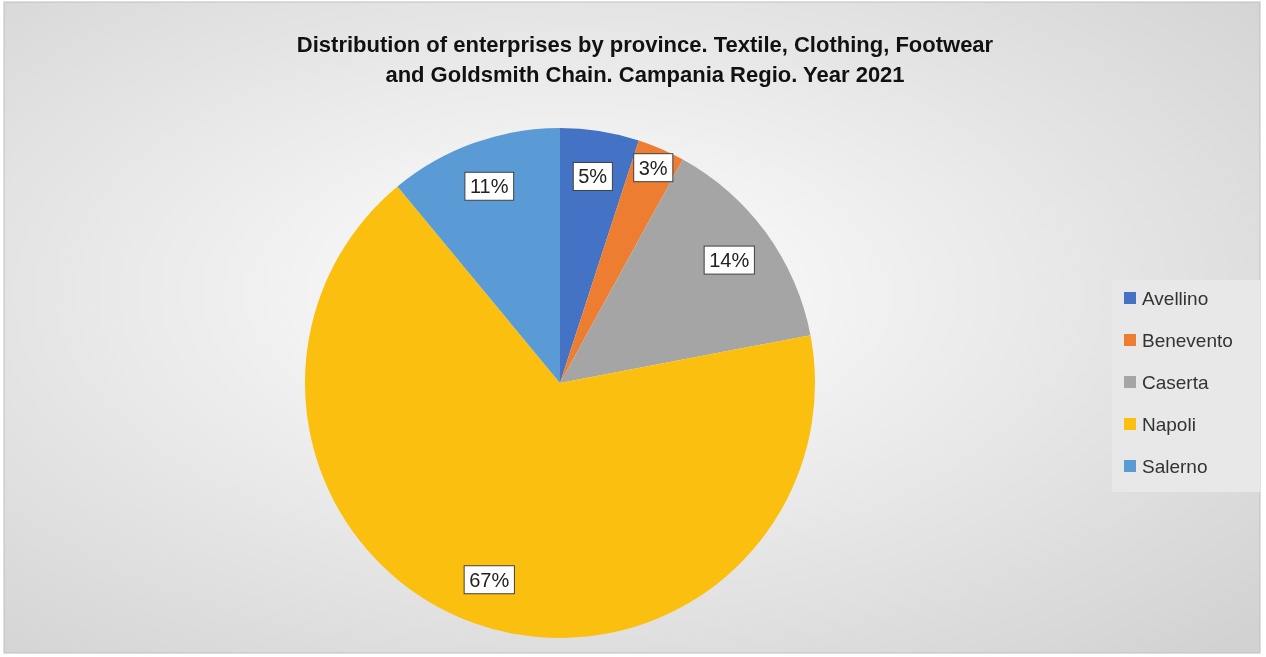 The width and height of the screenshot is (1266, 657). I want to click on legend-label: Salerno, so click(1175, 466).